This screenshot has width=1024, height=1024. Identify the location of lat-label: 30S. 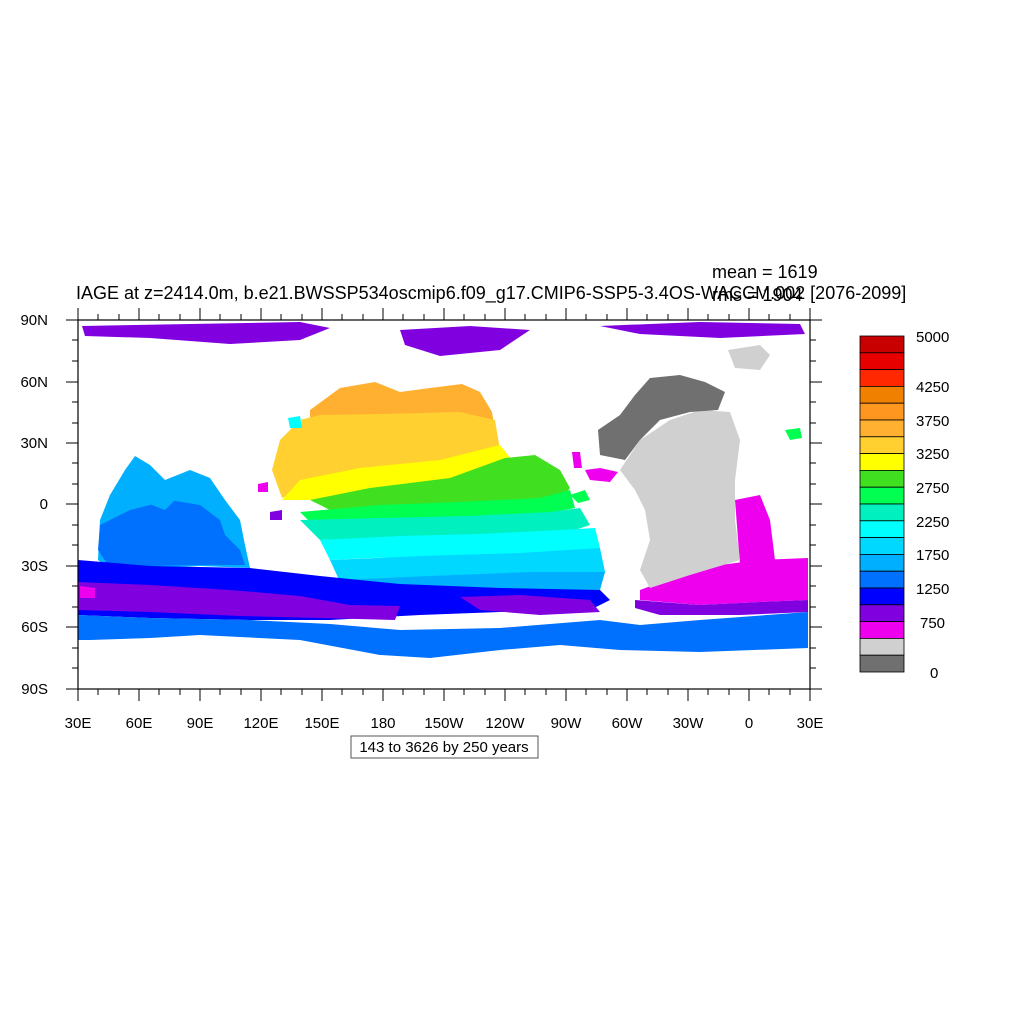
(34, 566).